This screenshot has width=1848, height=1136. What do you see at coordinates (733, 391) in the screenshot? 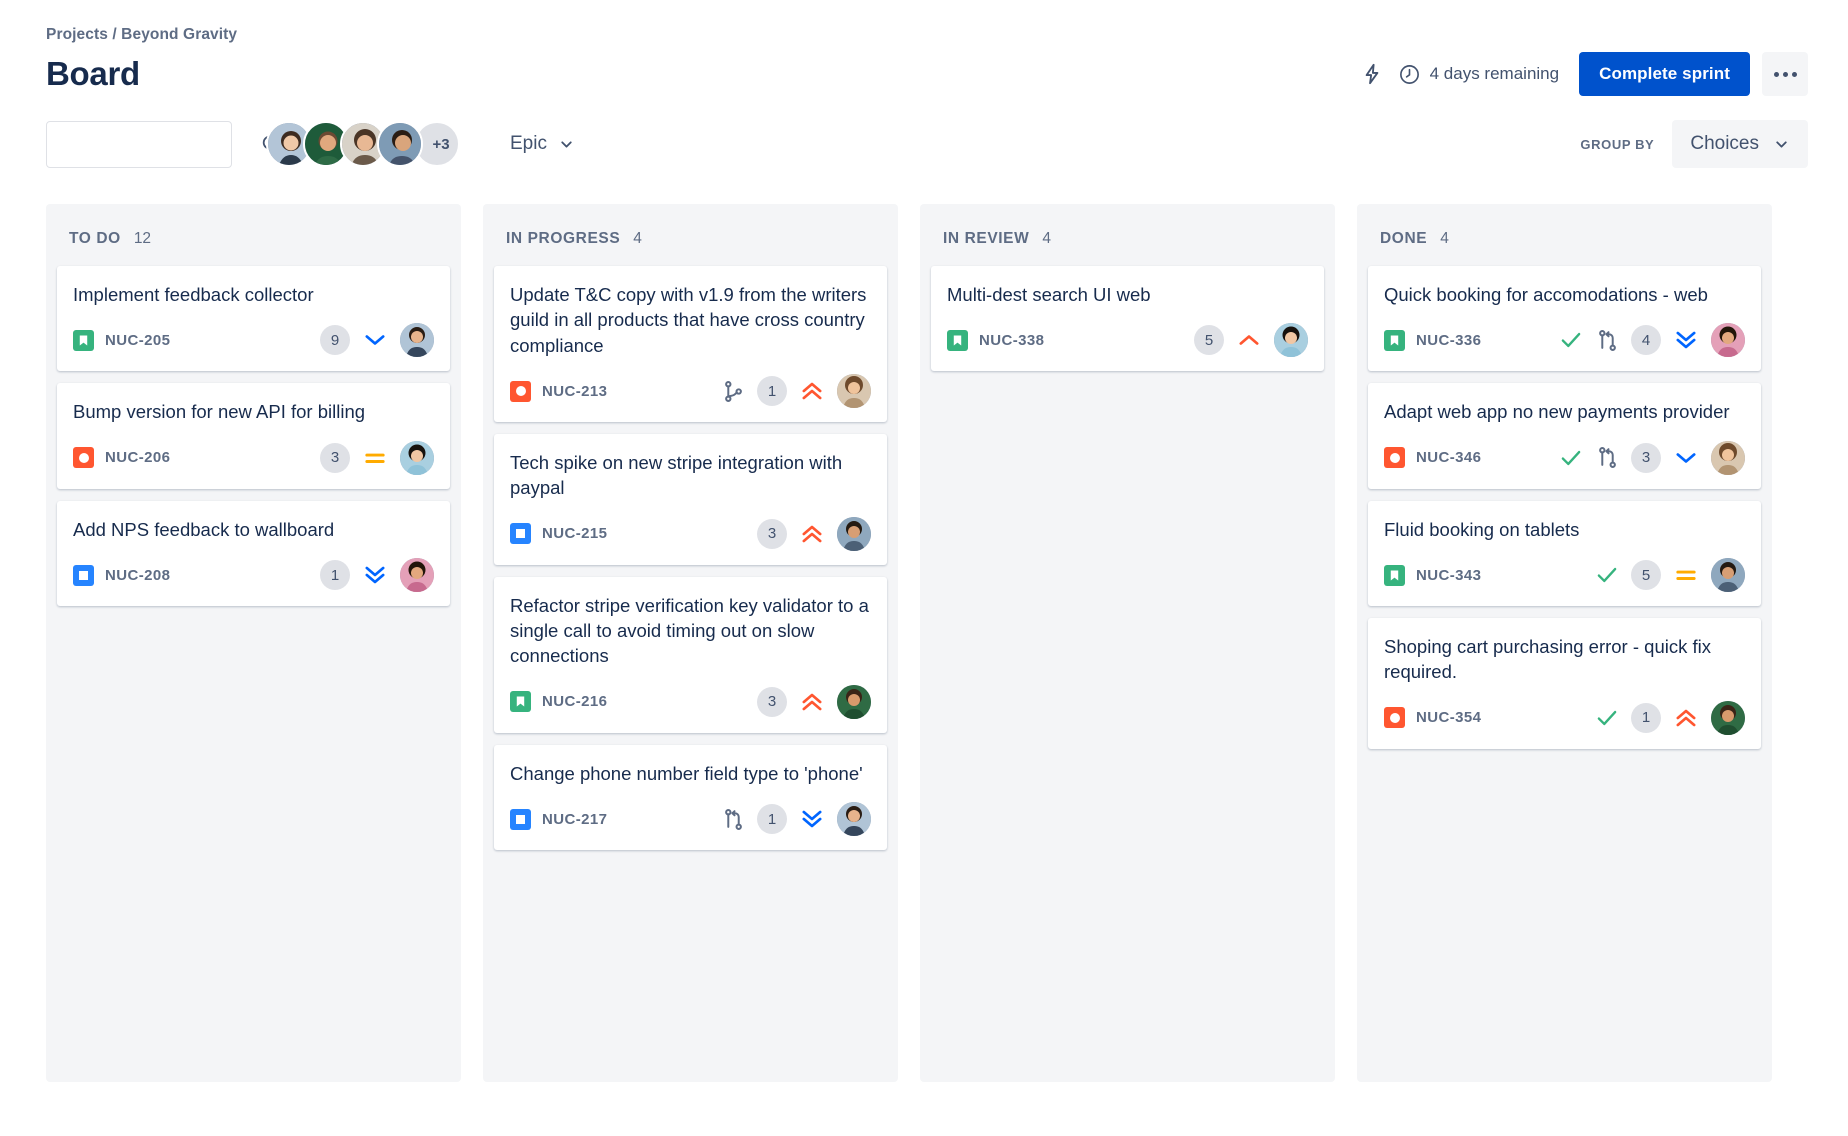
I see `branch-icon` at bounding box center [733, 391].